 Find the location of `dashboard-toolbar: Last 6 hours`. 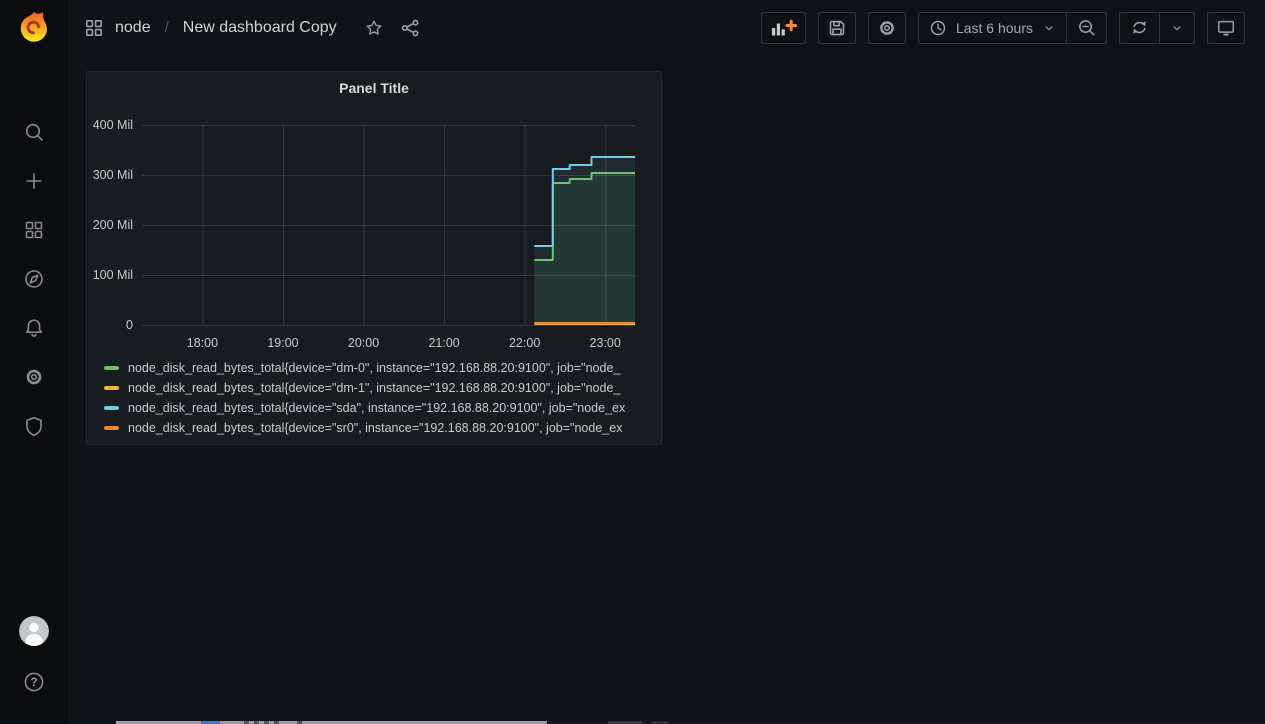

dashboard-toolbar: Last 6 hours is located at coordinates (1002, 27).